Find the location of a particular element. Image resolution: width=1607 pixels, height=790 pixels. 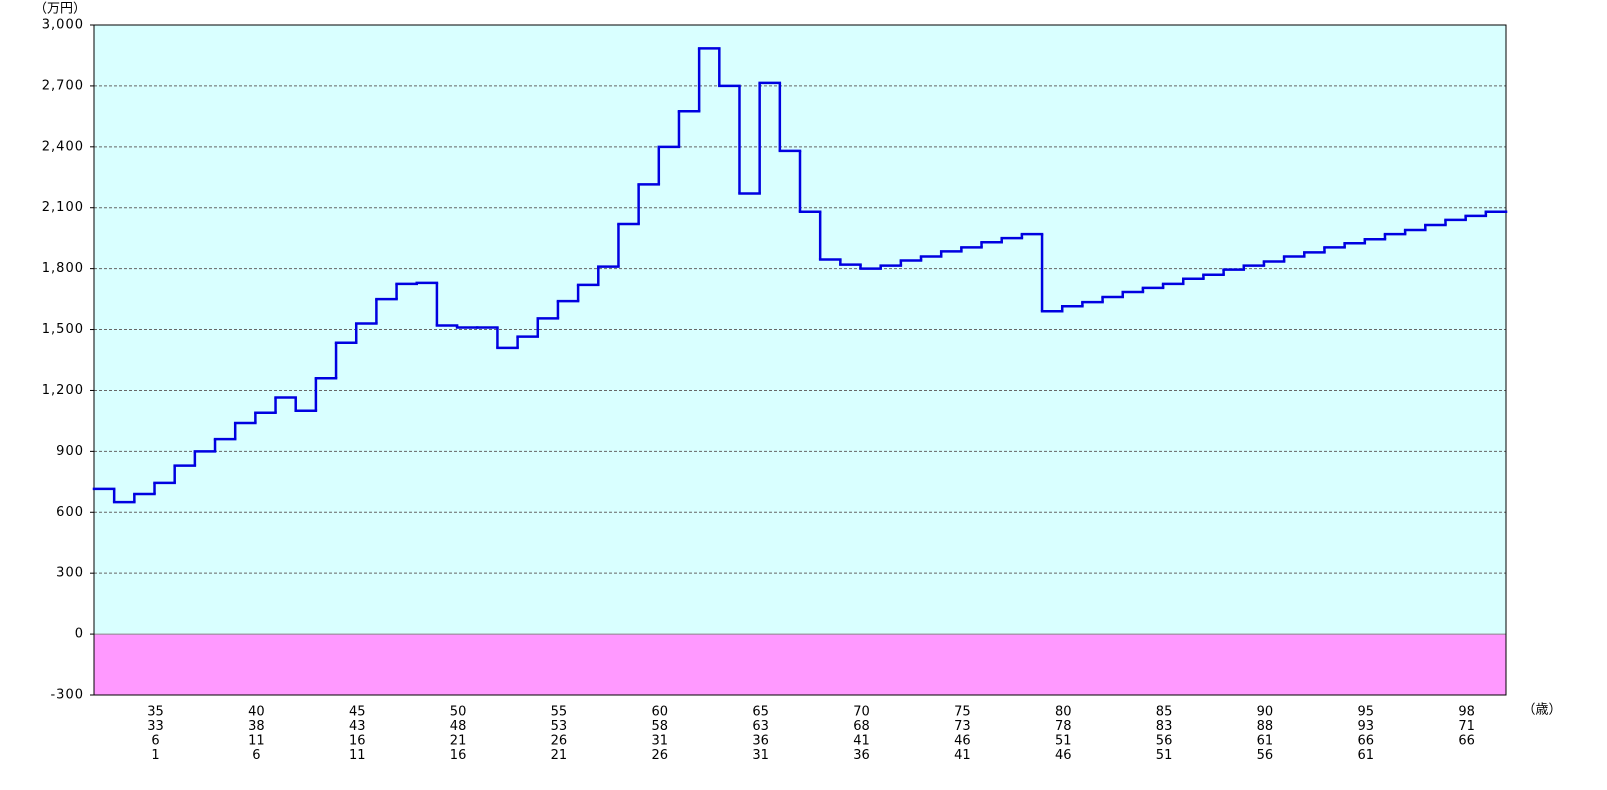

x-tick-label: 58 is located at coordinates (660, 726).